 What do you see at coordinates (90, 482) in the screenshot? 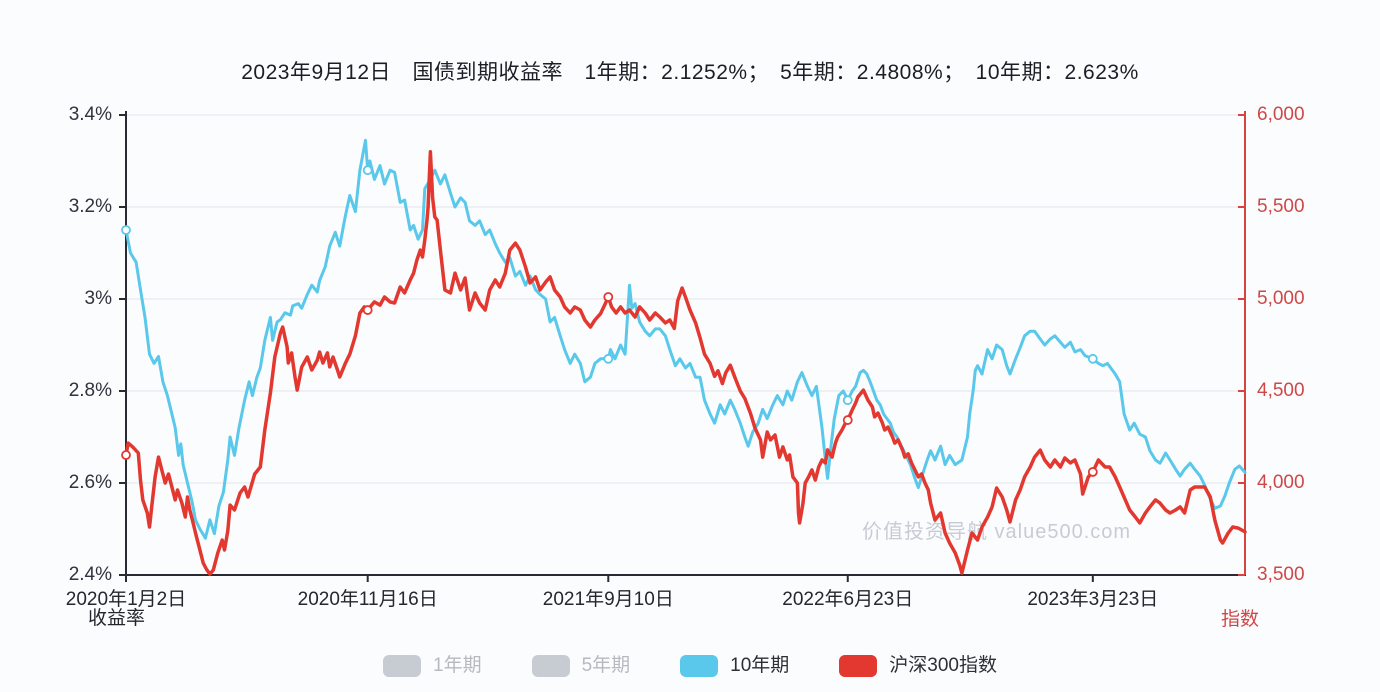
I see `left-axis-label: 2.6%` at bounding box center [90, 482].